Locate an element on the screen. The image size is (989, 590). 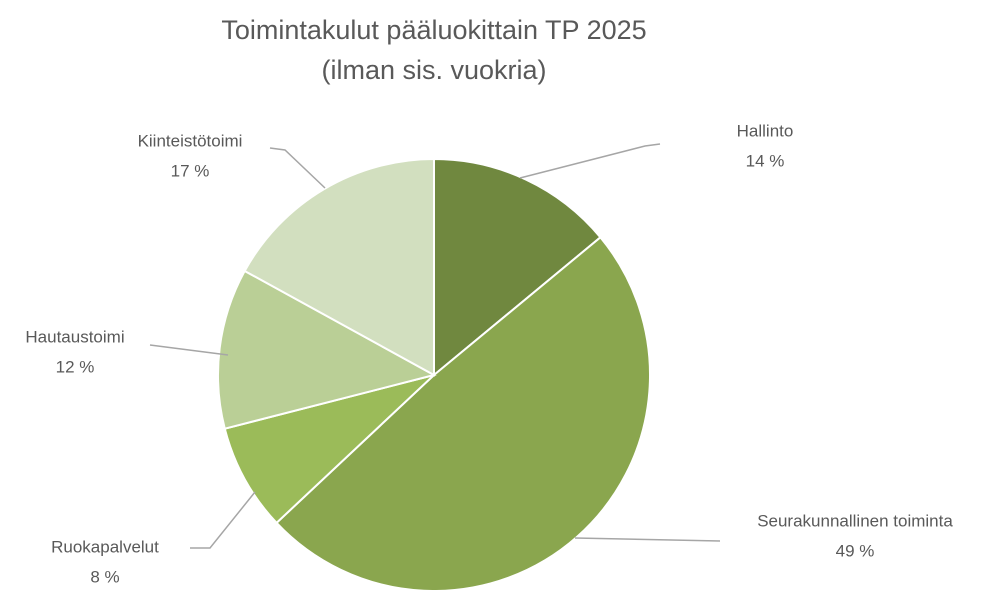
chart-title: Toimintakulut pääluokittain TP 2025 is located at coordinates (433, 30).